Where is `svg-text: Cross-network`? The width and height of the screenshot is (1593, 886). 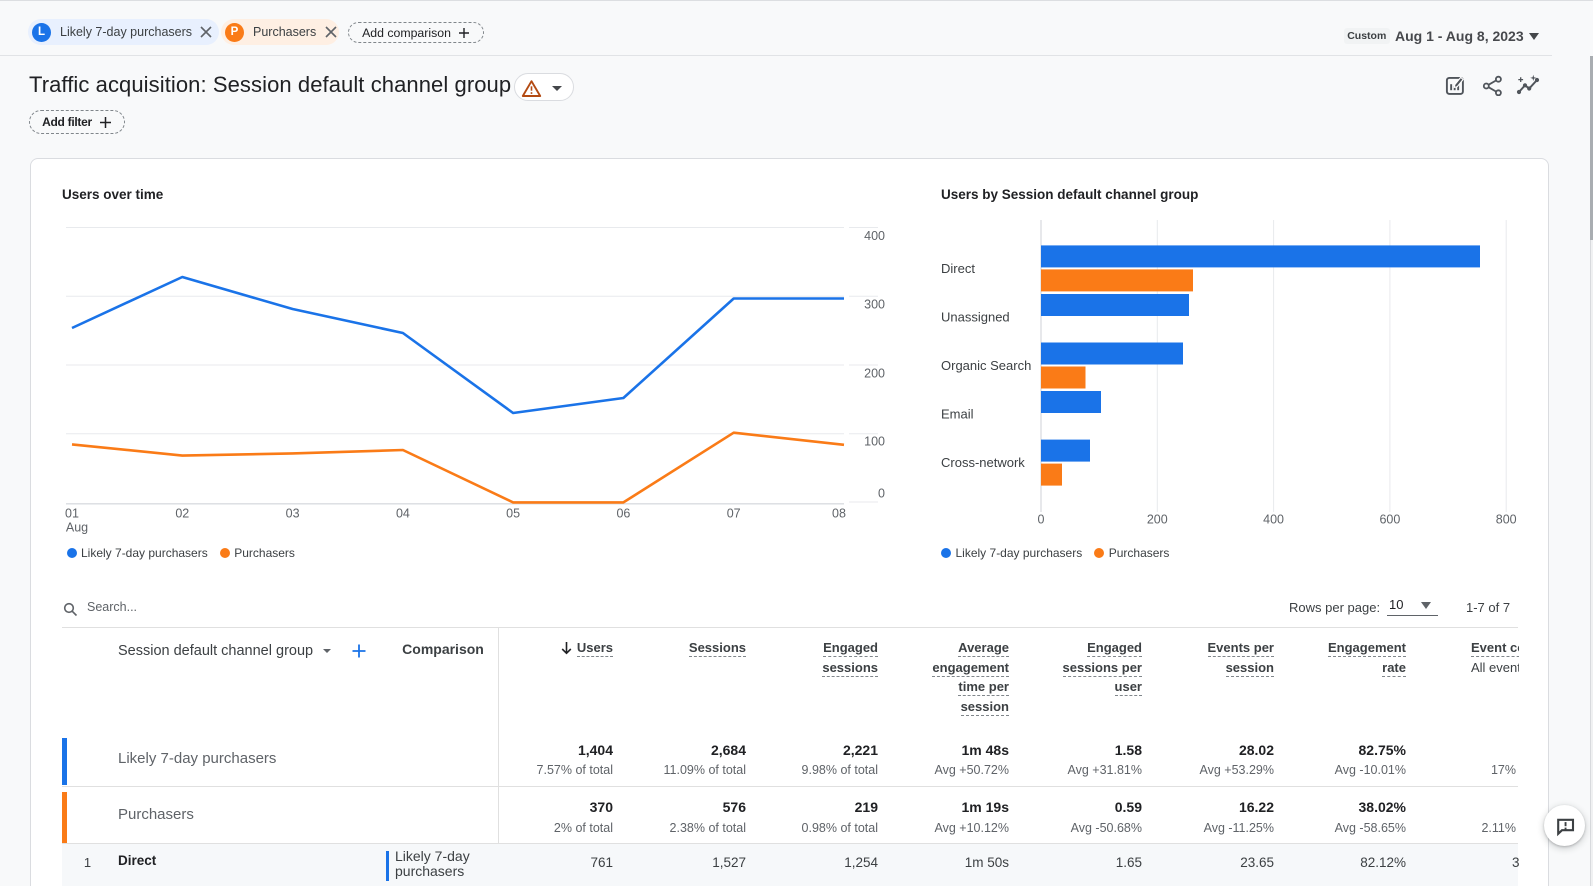 svg-text: Cross-network is located at coordinates (983, 462).